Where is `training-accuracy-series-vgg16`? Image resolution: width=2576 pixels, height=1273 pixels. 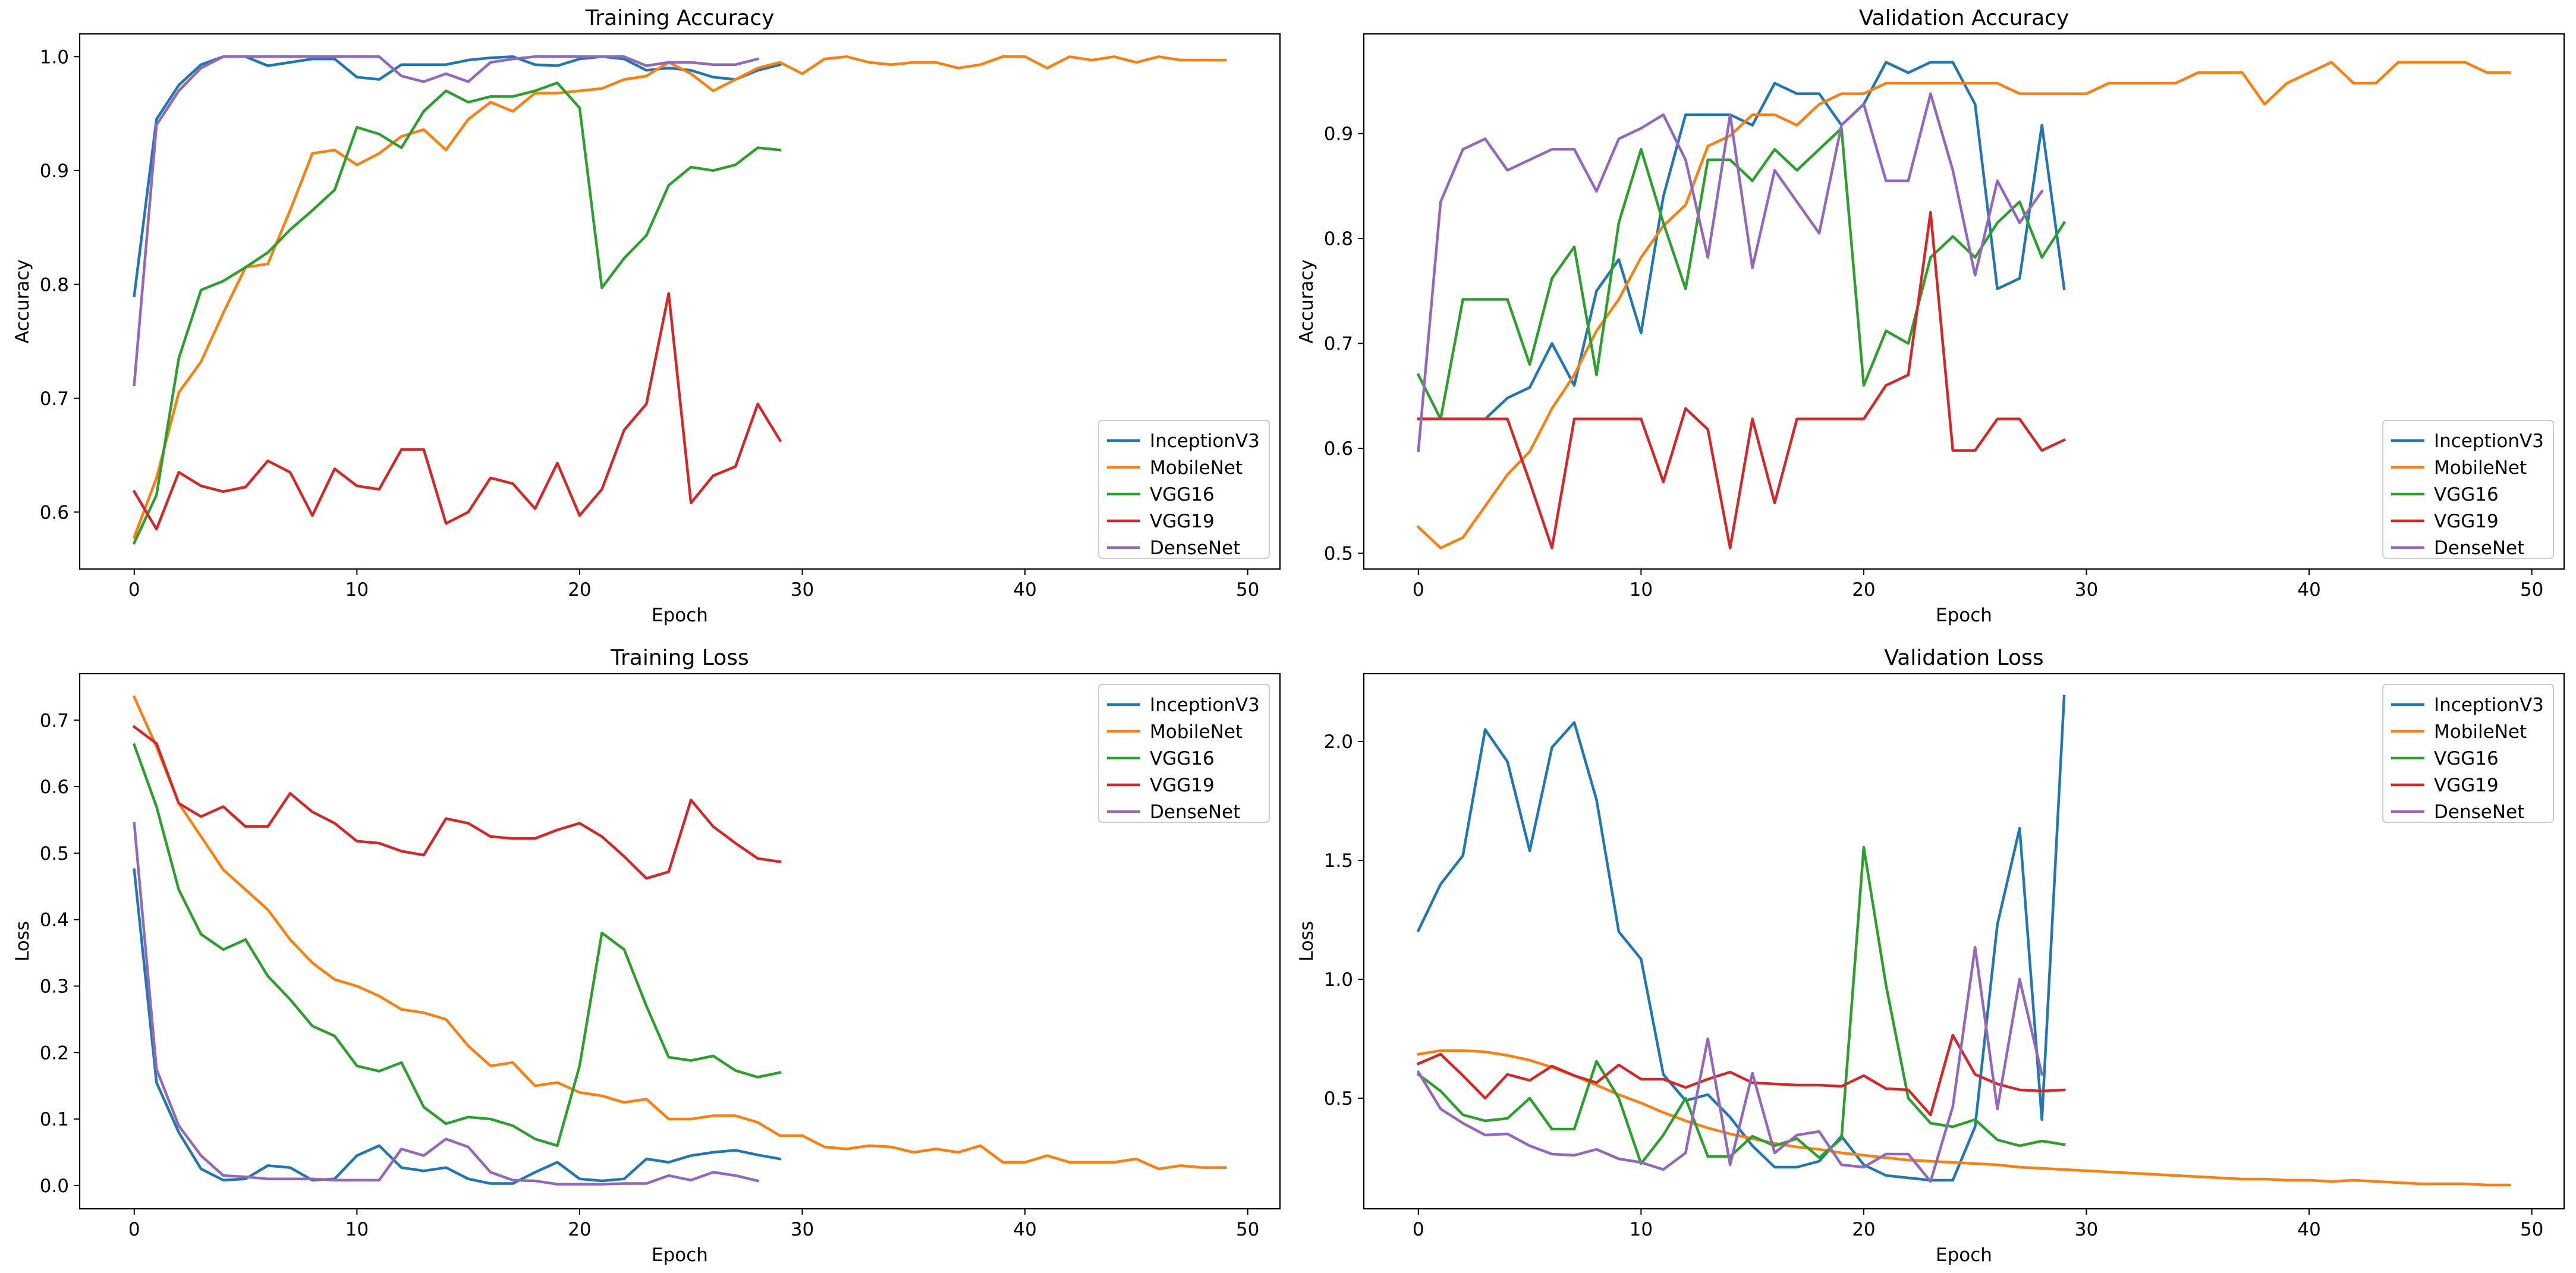 training-accuracy-series-vgg16 is located at coordinates (457, 313).